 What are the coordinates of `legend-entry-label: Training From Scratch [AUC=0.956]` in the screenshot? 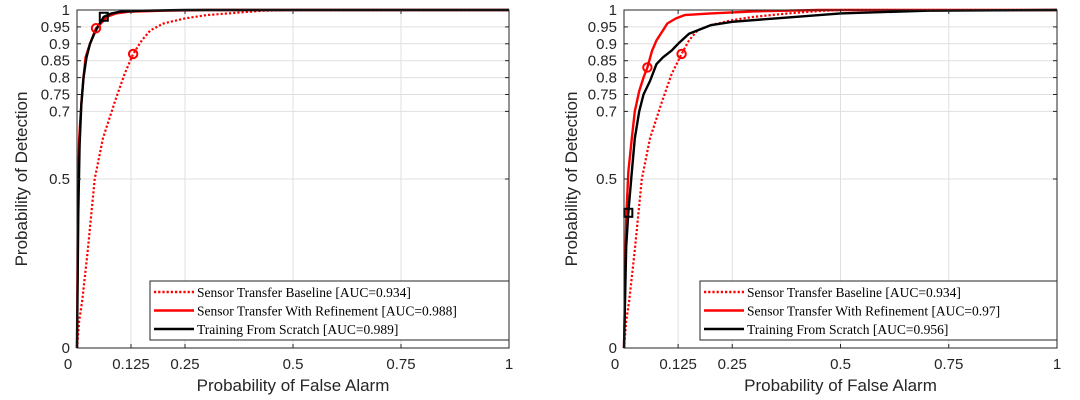 It's located at (847, 329).